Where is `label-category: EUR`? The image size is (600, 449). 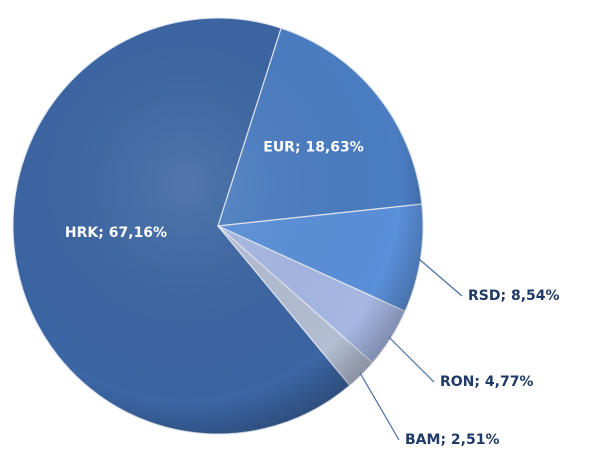
label-category: EUR is located at coordinates (279, 147).